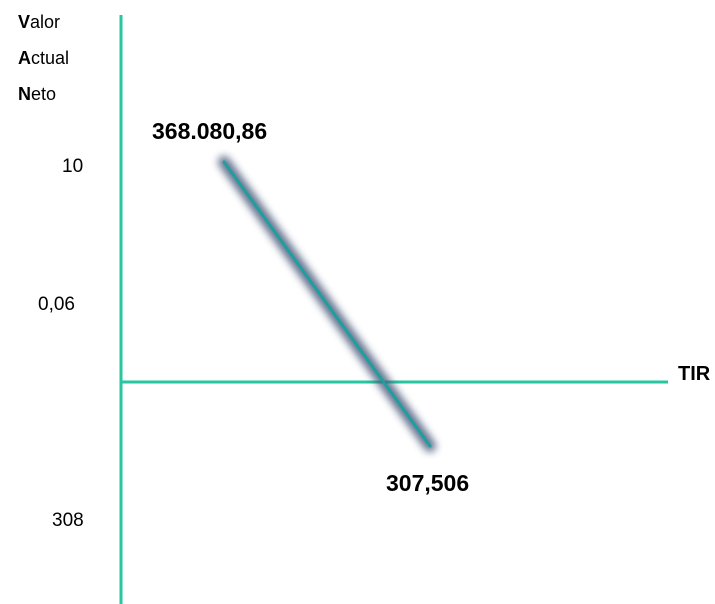  I want to click on y-tick-label: 308, so click(68, 520).